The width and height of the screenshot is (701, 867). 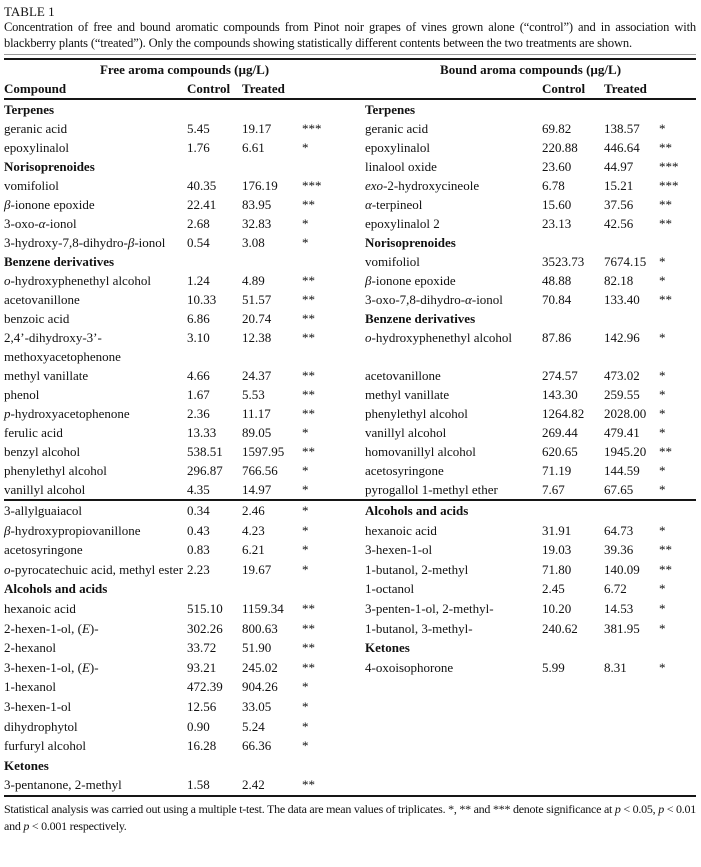 I want to click on free-control-value: 1.24, so click(x=198, y=280).